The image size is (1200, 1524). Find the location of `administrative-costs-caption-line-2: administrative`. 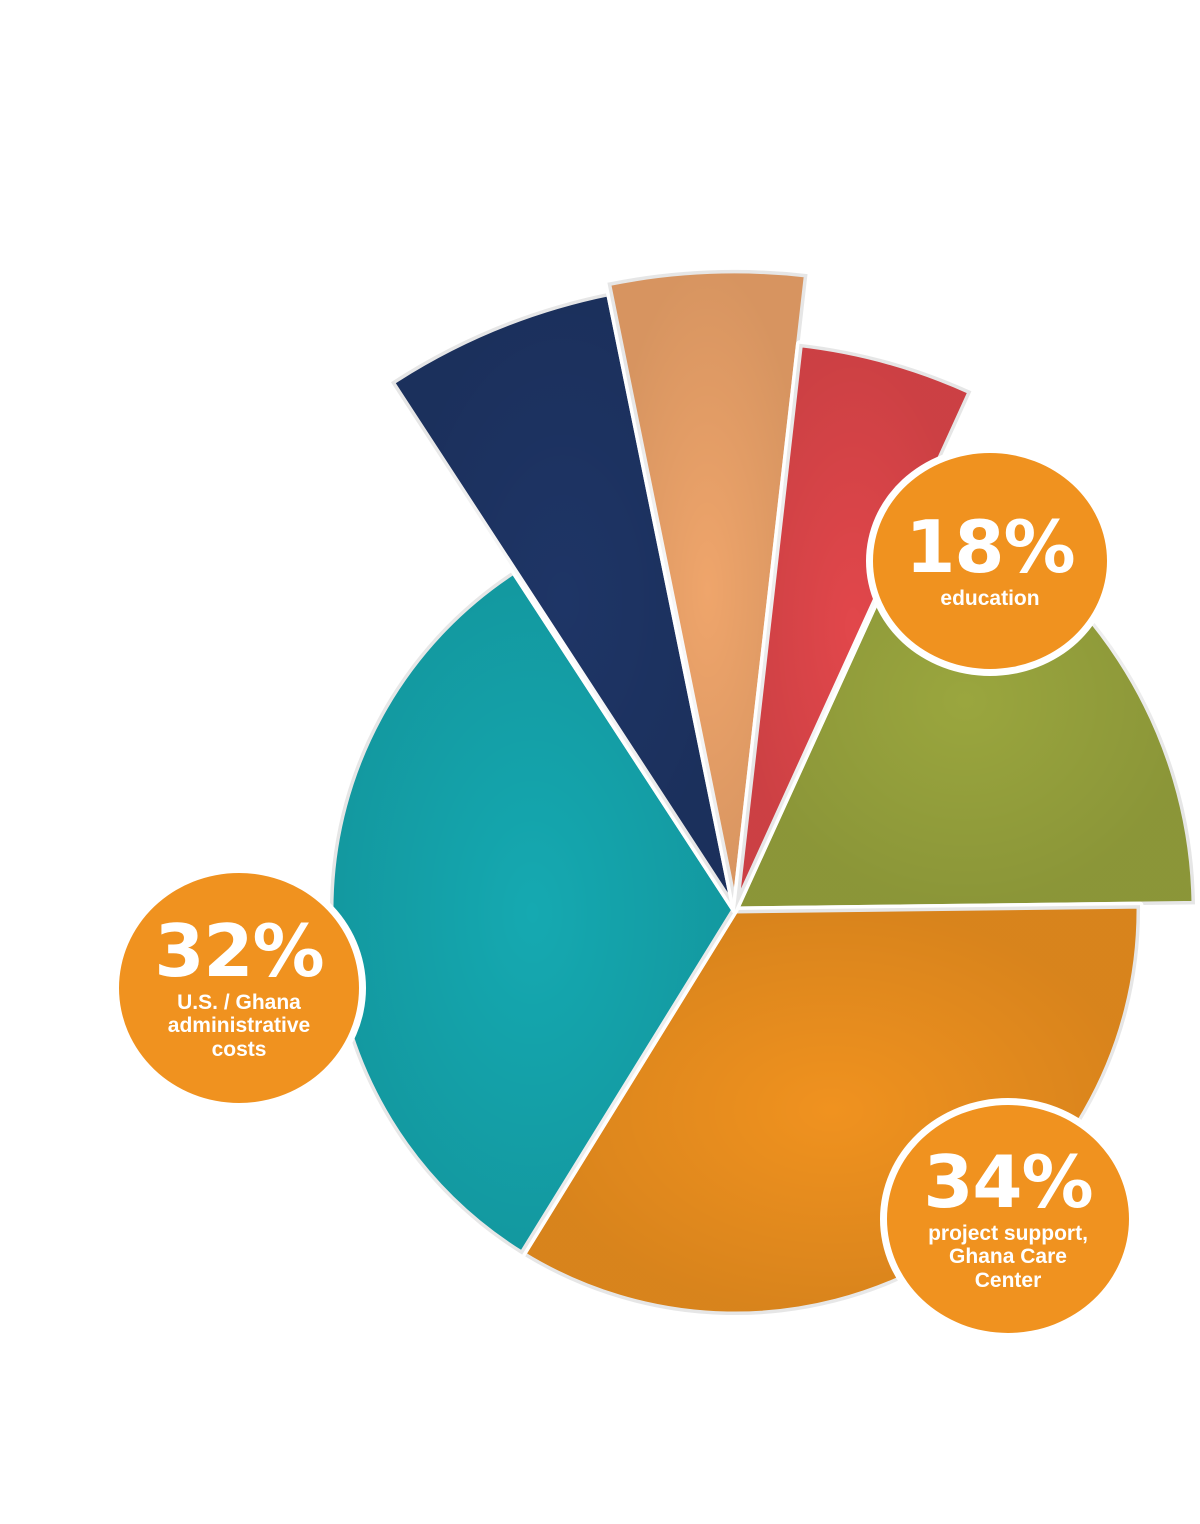

administrative-costs-caption-line-2: administrative is located at coordinates (239, 1026).